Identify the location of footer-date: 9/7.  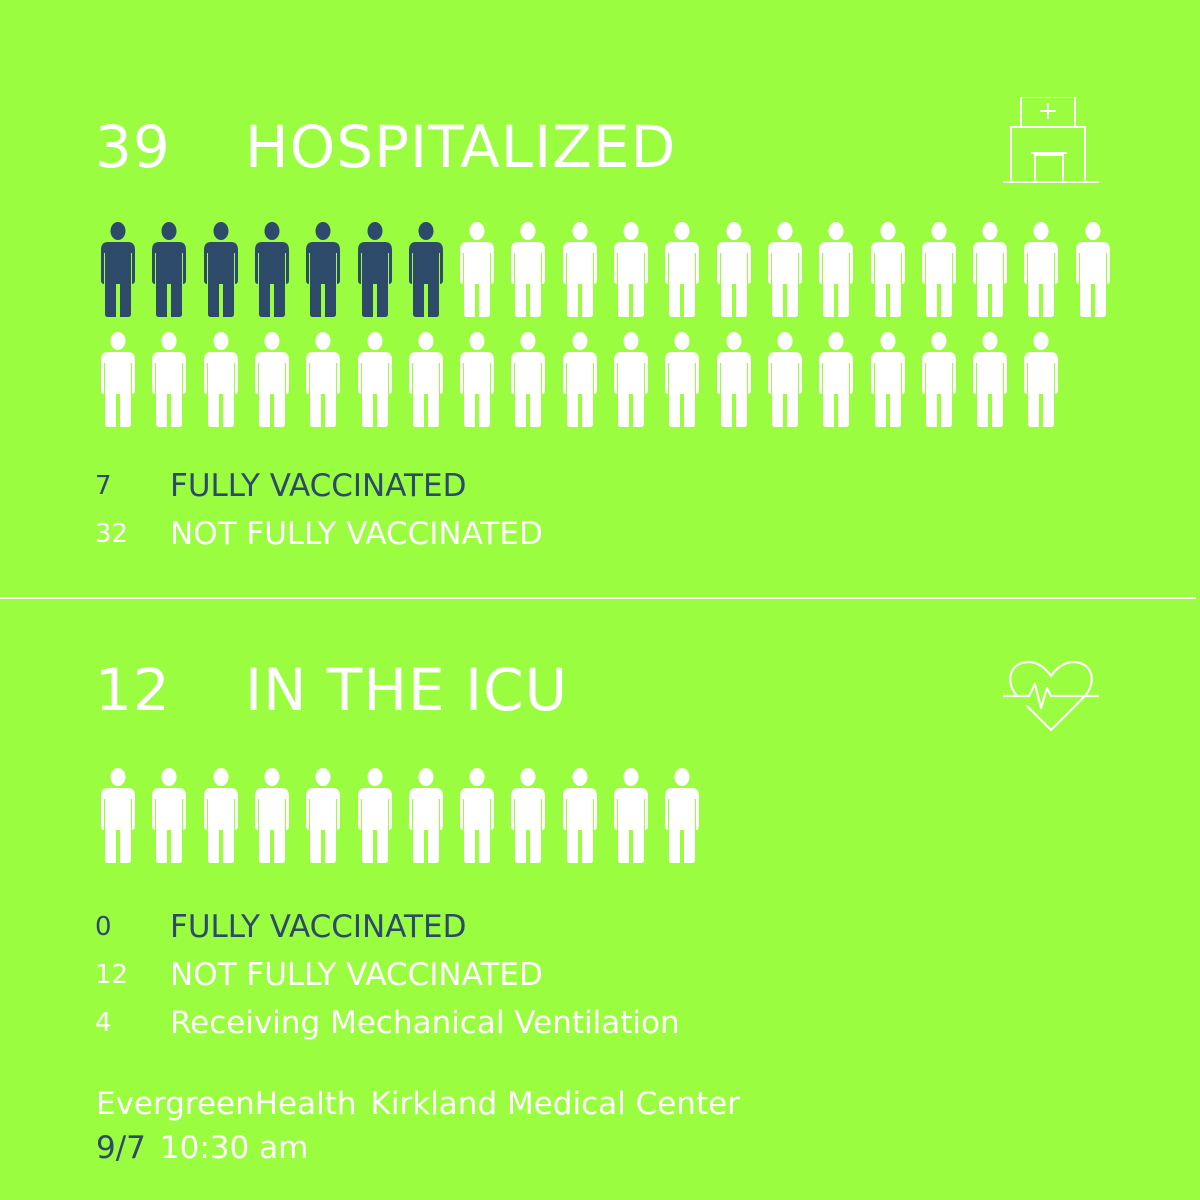
(121, 1148).